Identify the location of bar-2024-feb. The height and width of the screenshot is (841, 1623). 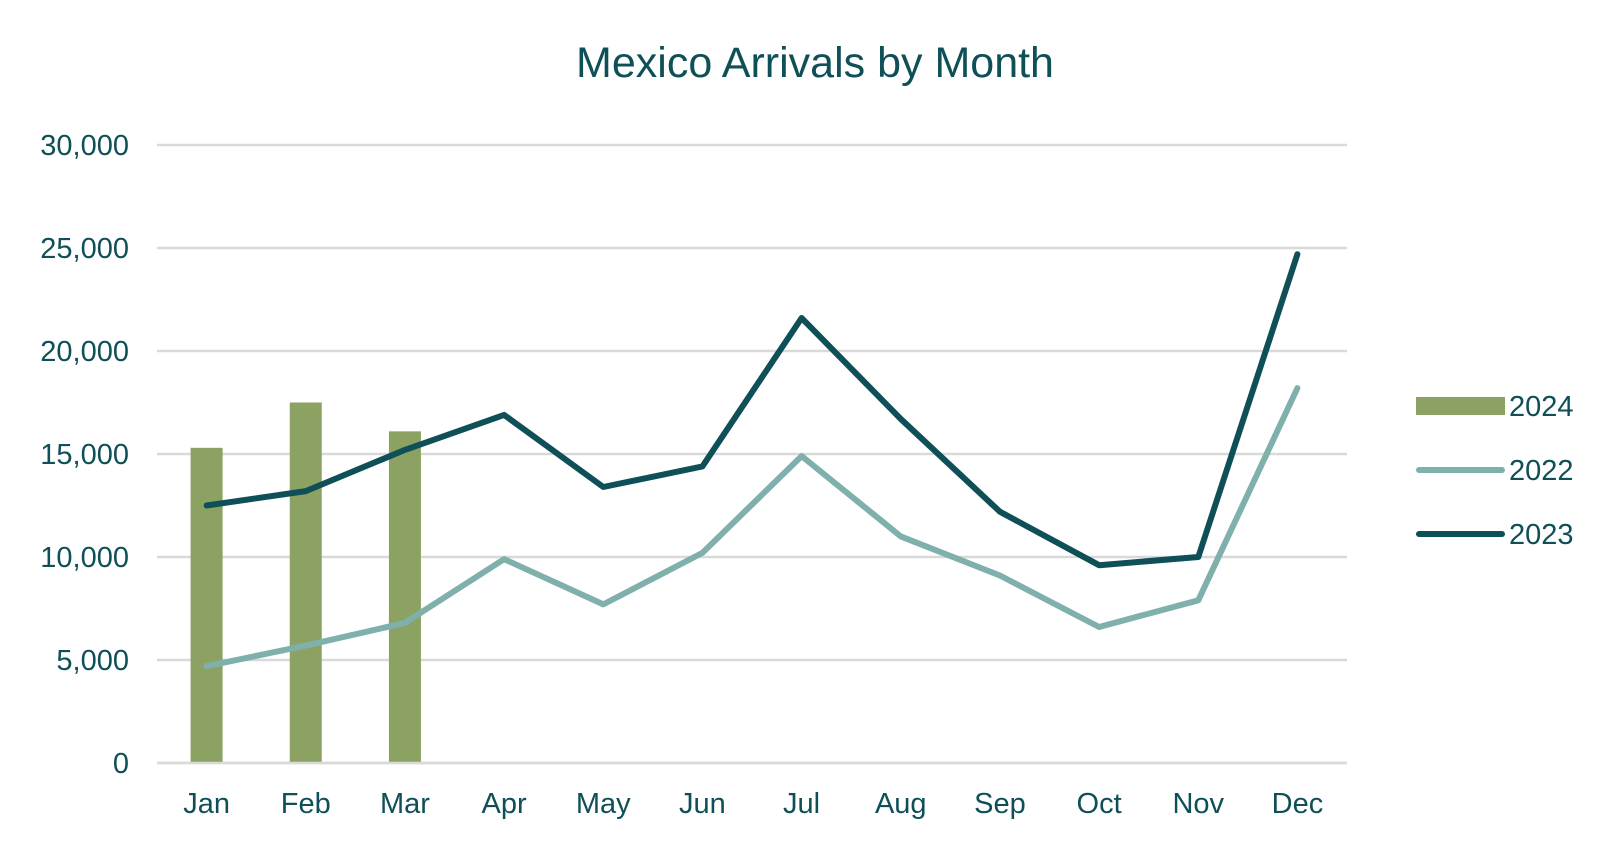
(305, 582).